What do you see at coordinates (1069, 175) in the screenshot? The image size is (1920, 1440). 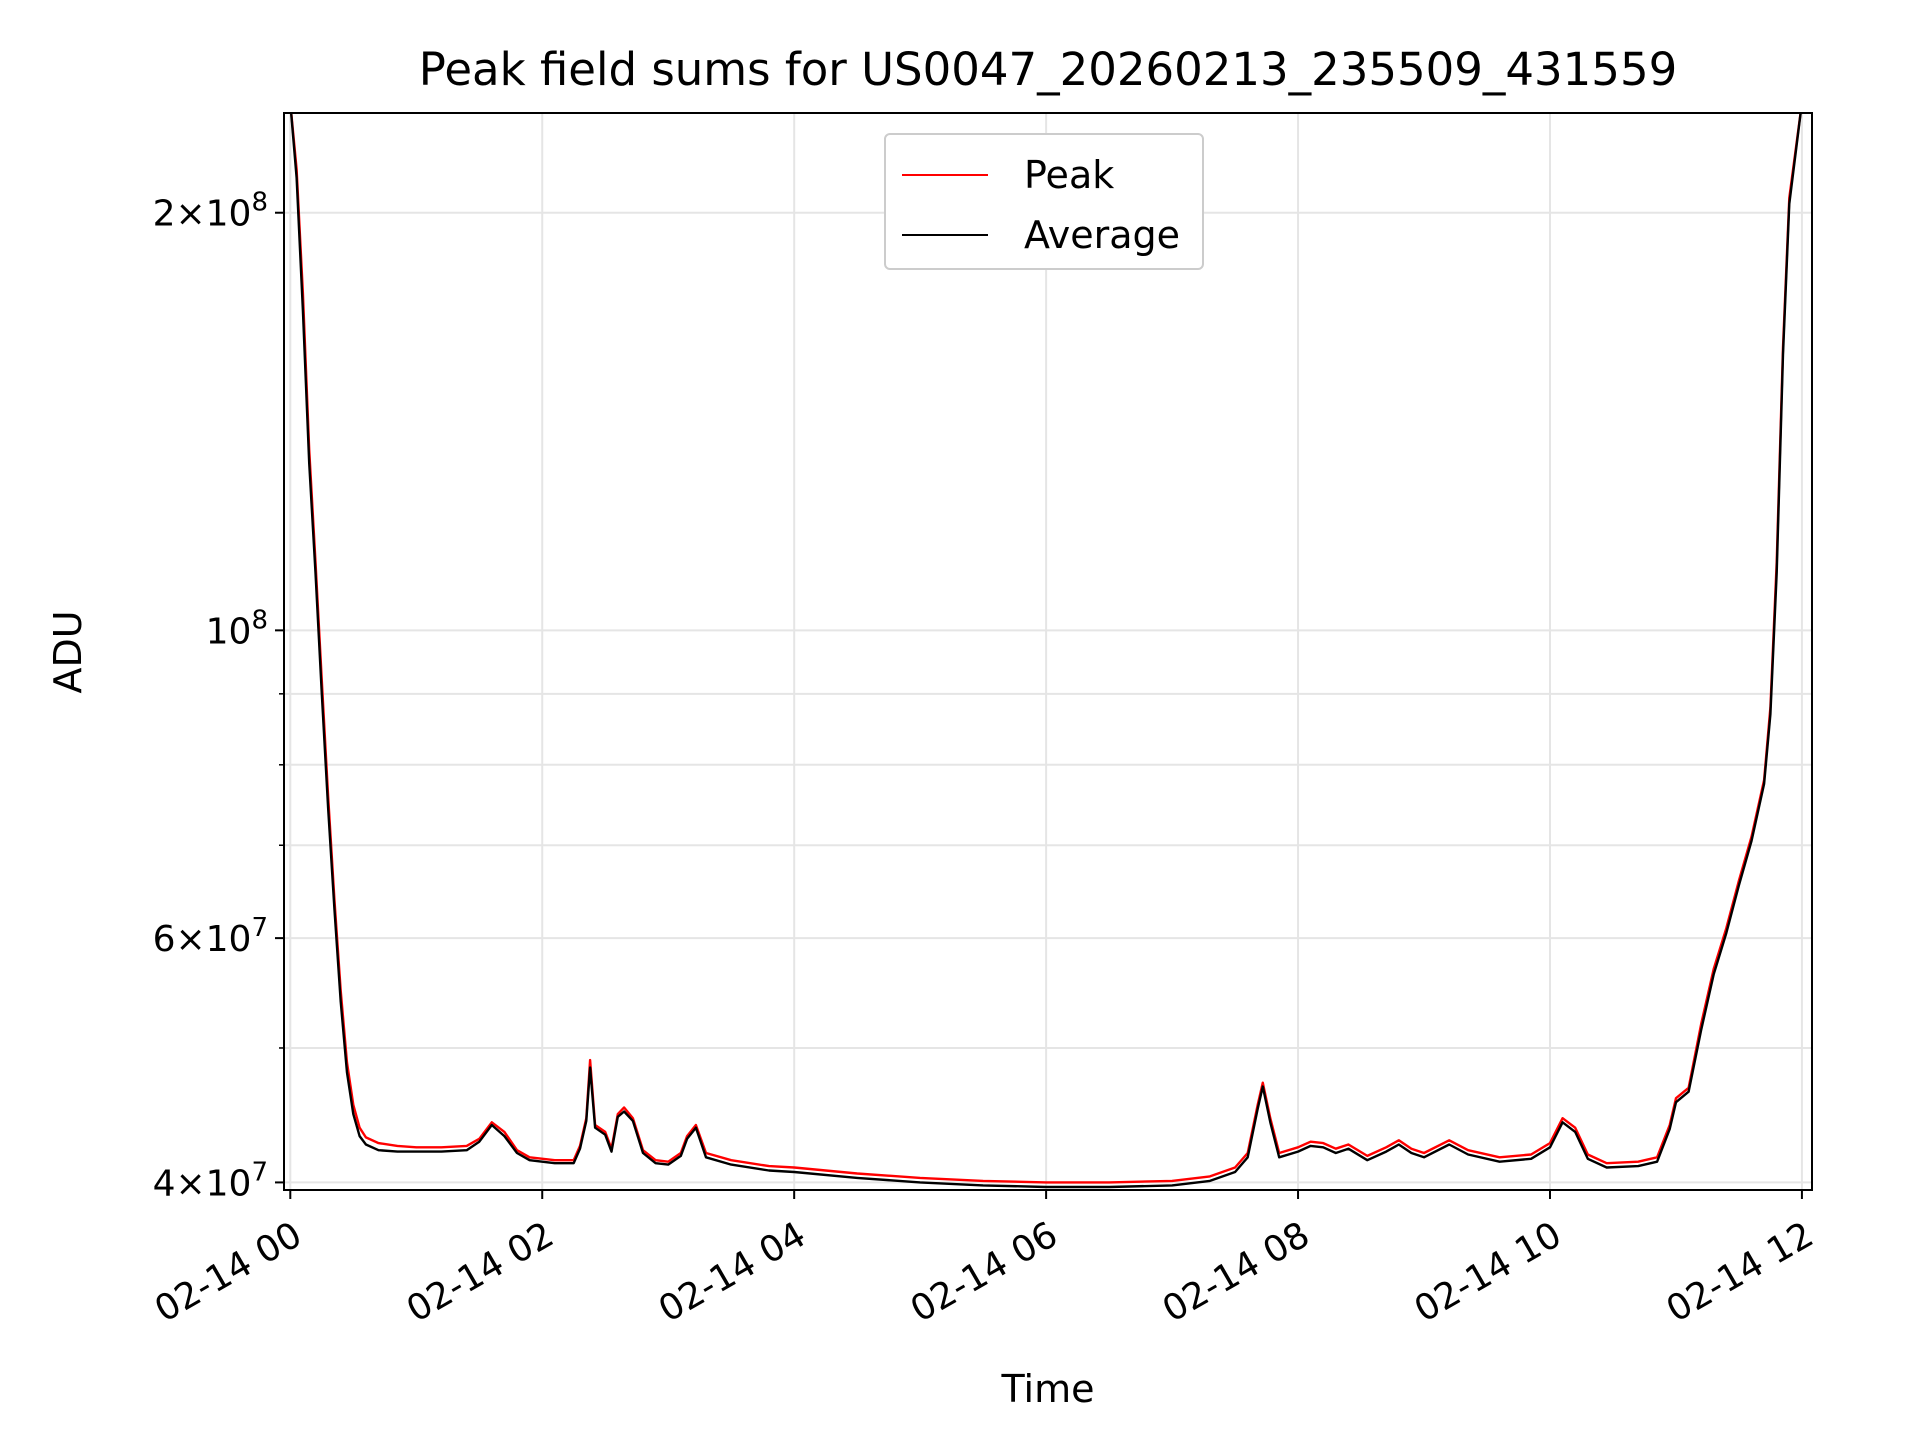 I see `legend-label-peak: Peak` at bounding box center [1069, 175].